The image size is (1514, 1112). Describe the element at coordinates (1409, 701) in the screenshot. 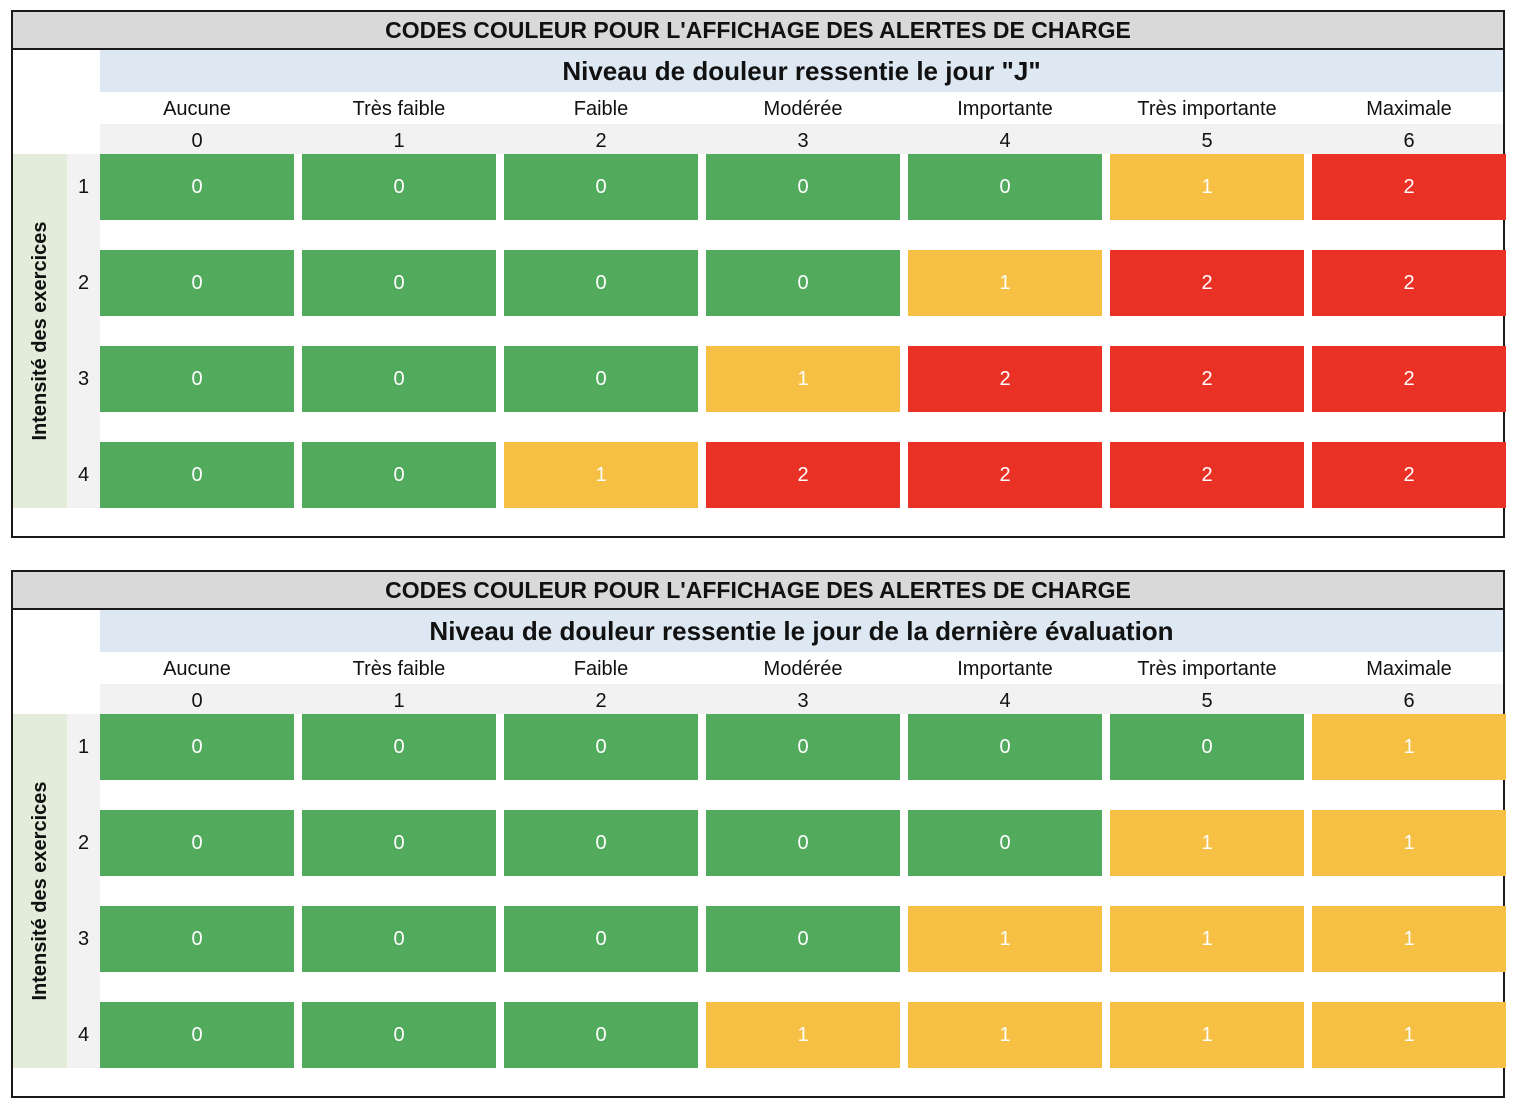

I see `column-number: 6` at that location.